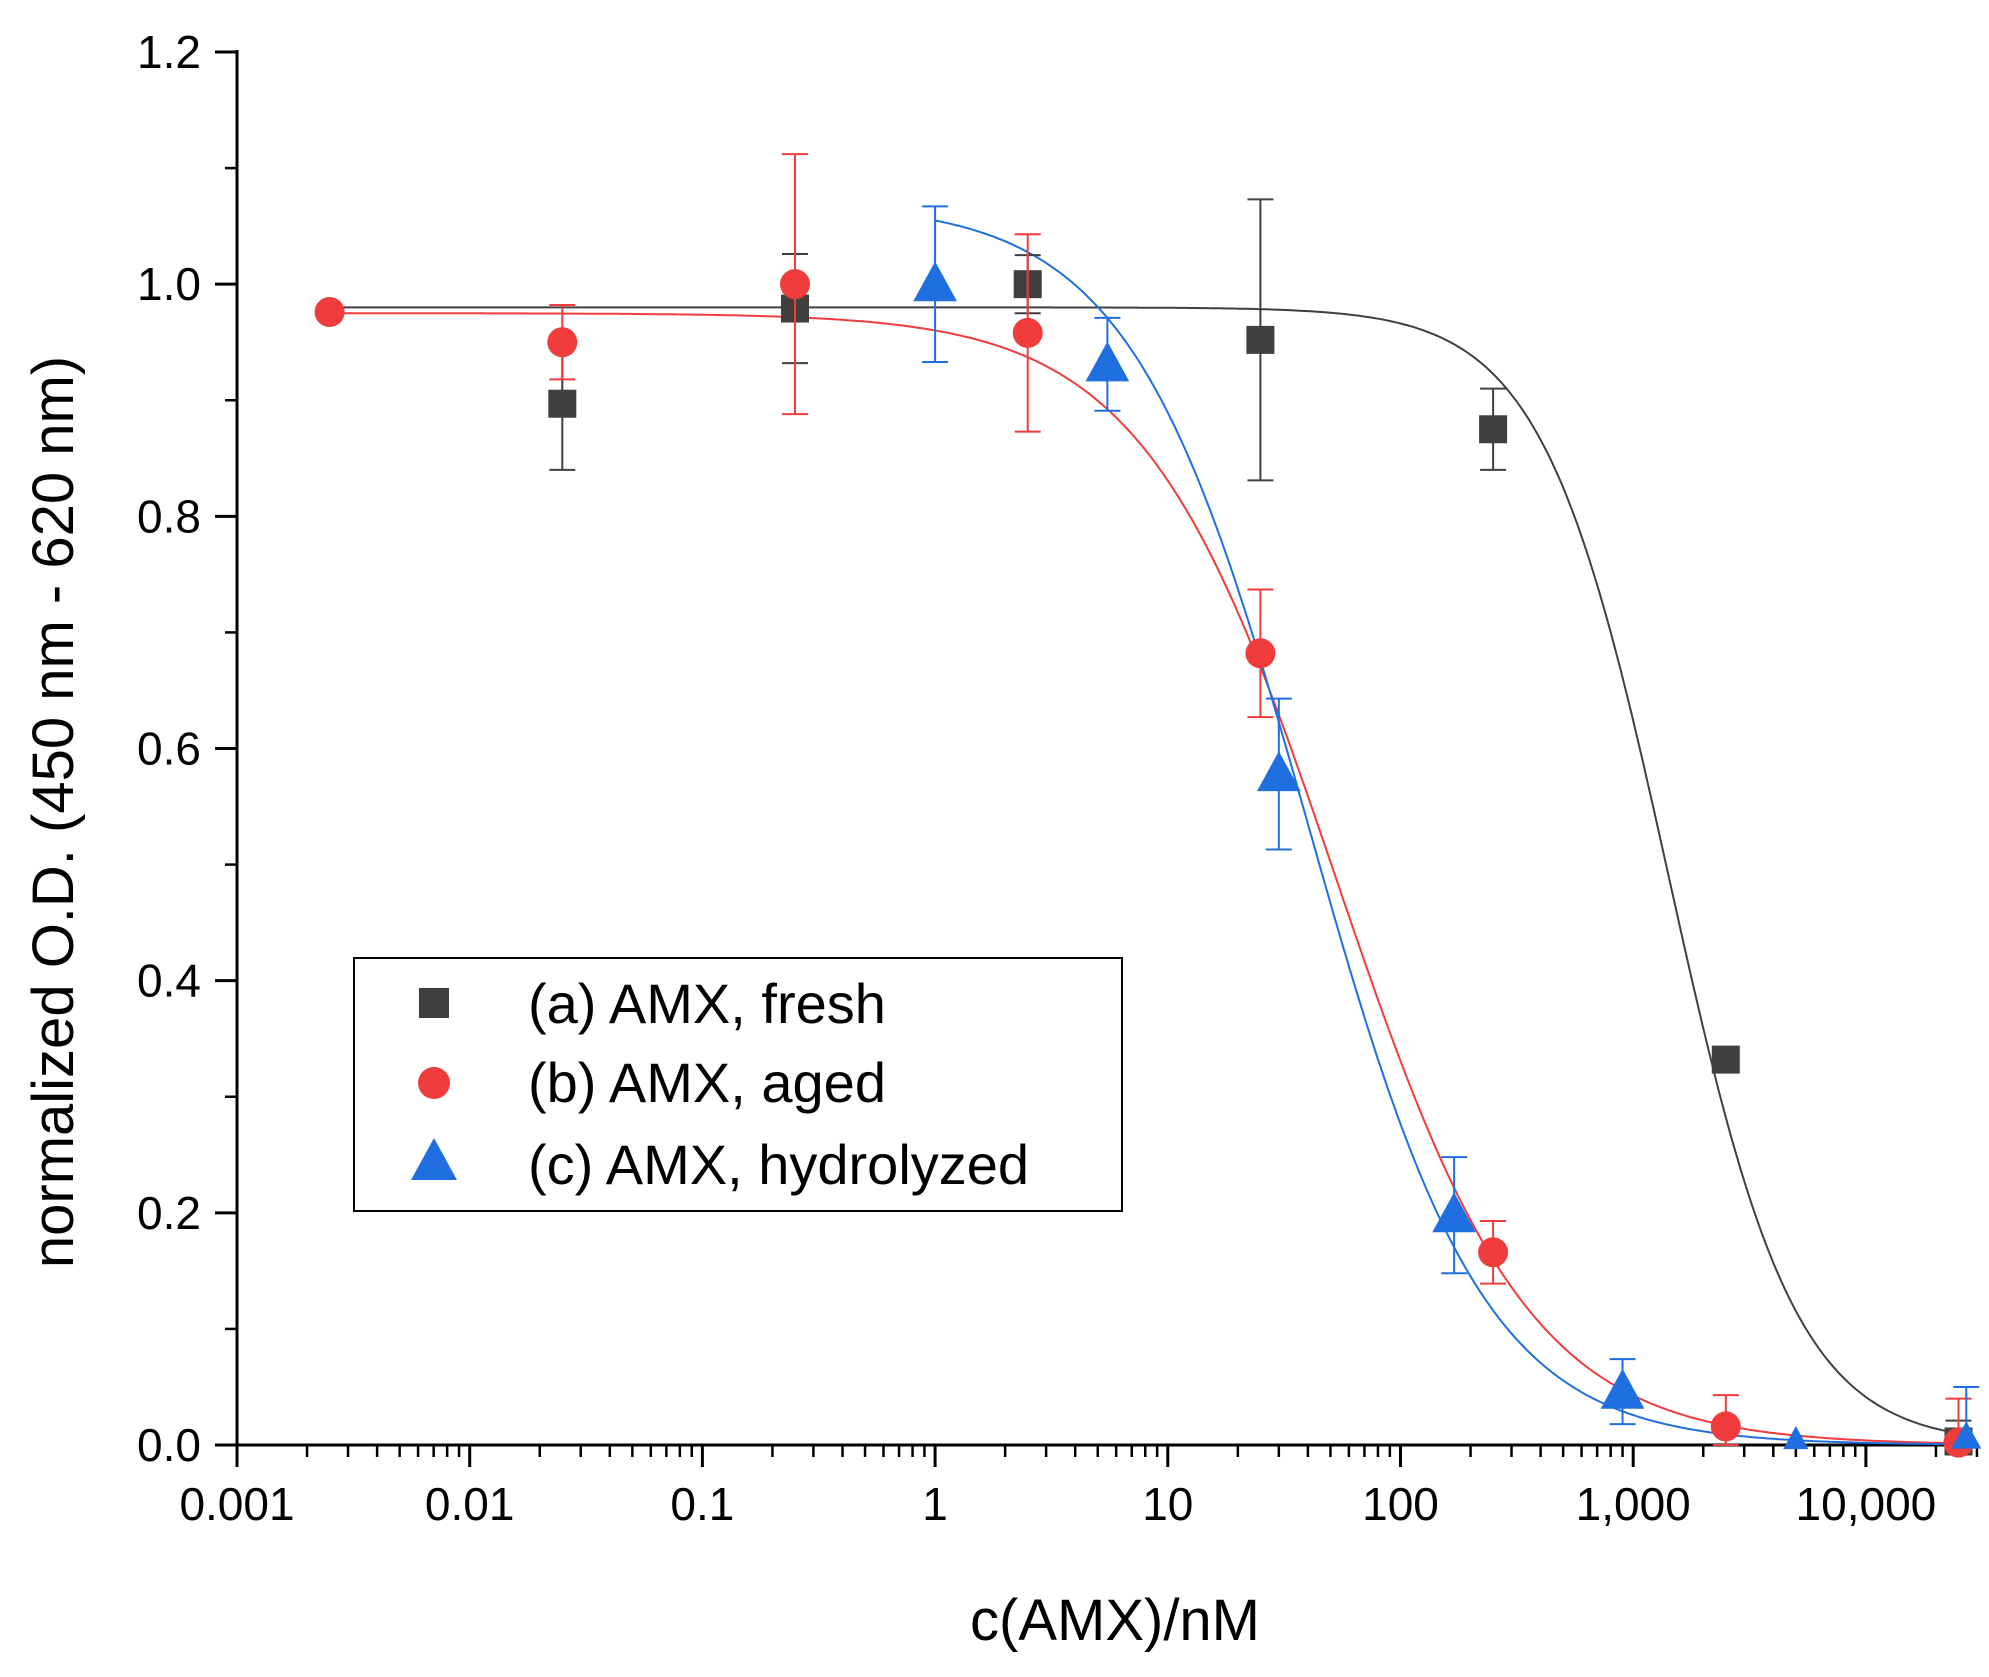 The height and width of the screenshot is (1677, 1989). What do you see at coordinates (169, 1445) in the screenshot?
I see `y-tick-label: 0.0` at bounding box center [169, 1445].